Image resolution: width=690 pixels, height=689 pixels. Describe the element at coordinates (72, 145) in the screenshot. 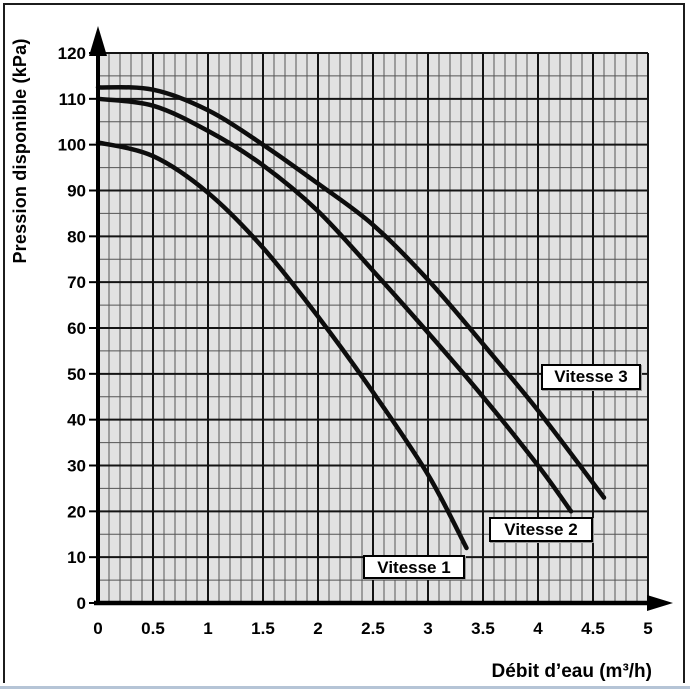

I see `y-tick-label: 100` at that location.